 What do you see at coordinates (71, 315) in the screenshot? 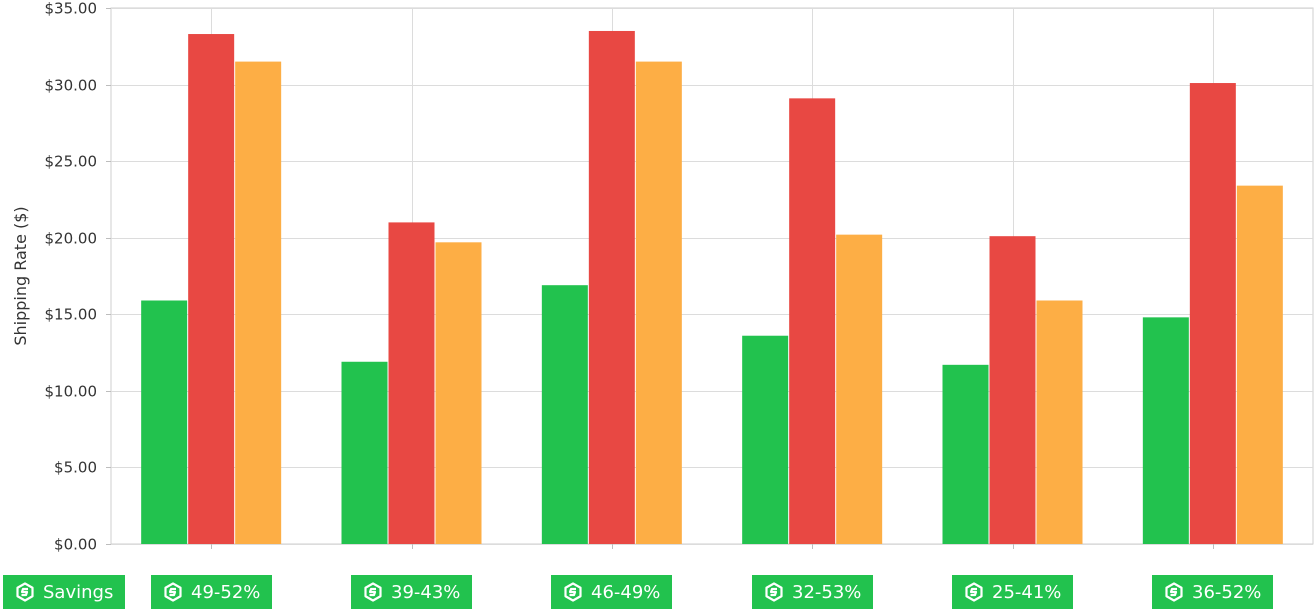
I see `y-tick-label: $15.00` at bounding box center [71, 315].